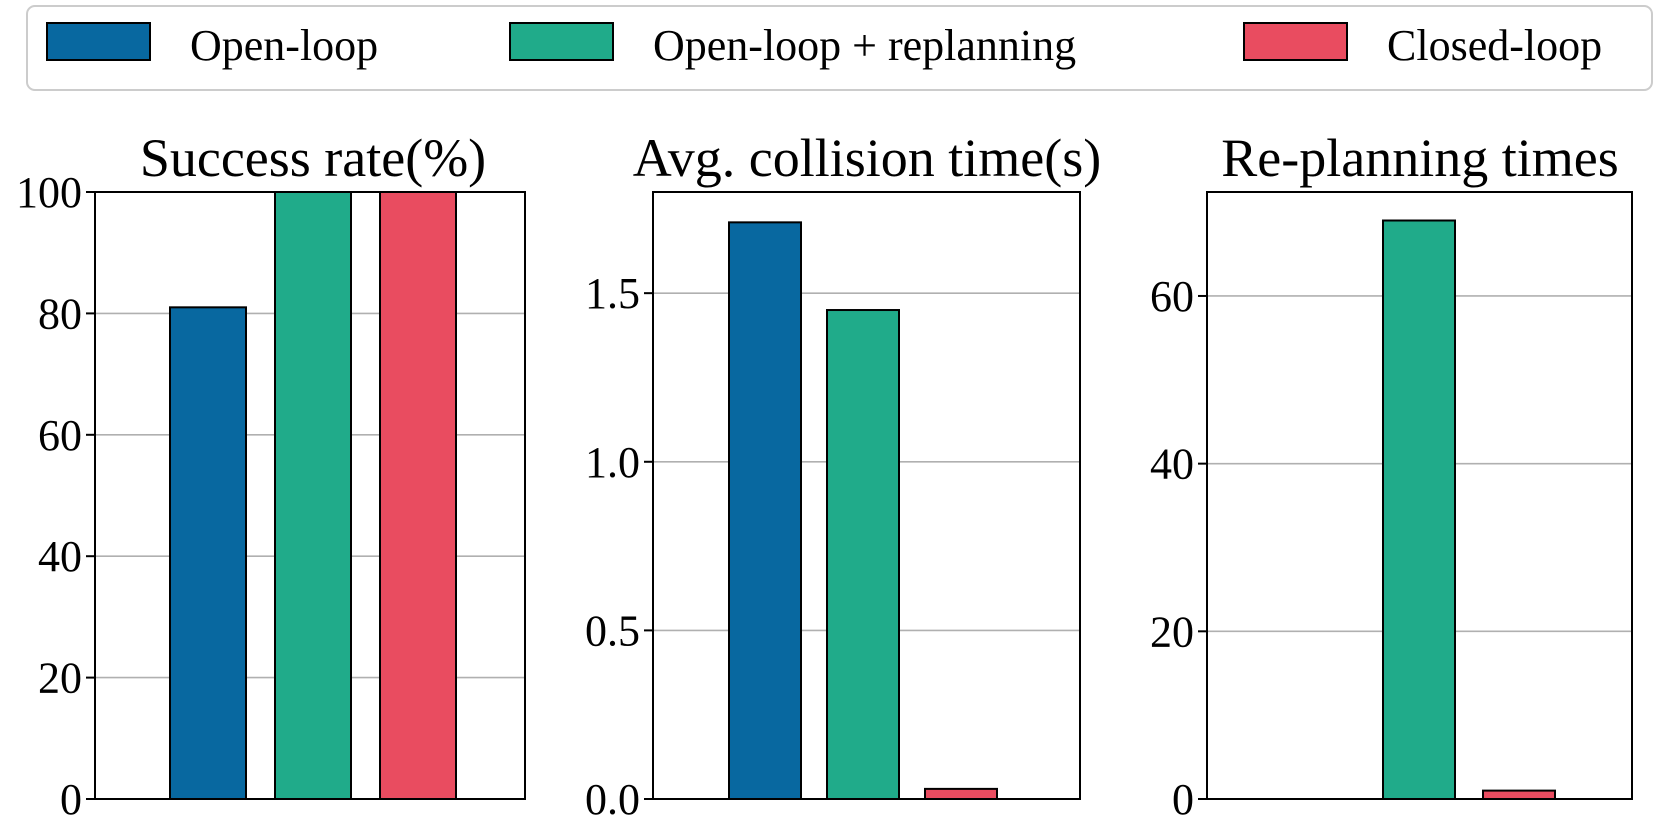 The height and width of the screenshot is (830, 1661). I want to click on chart-title: Success rate(%), so click(313, 158).